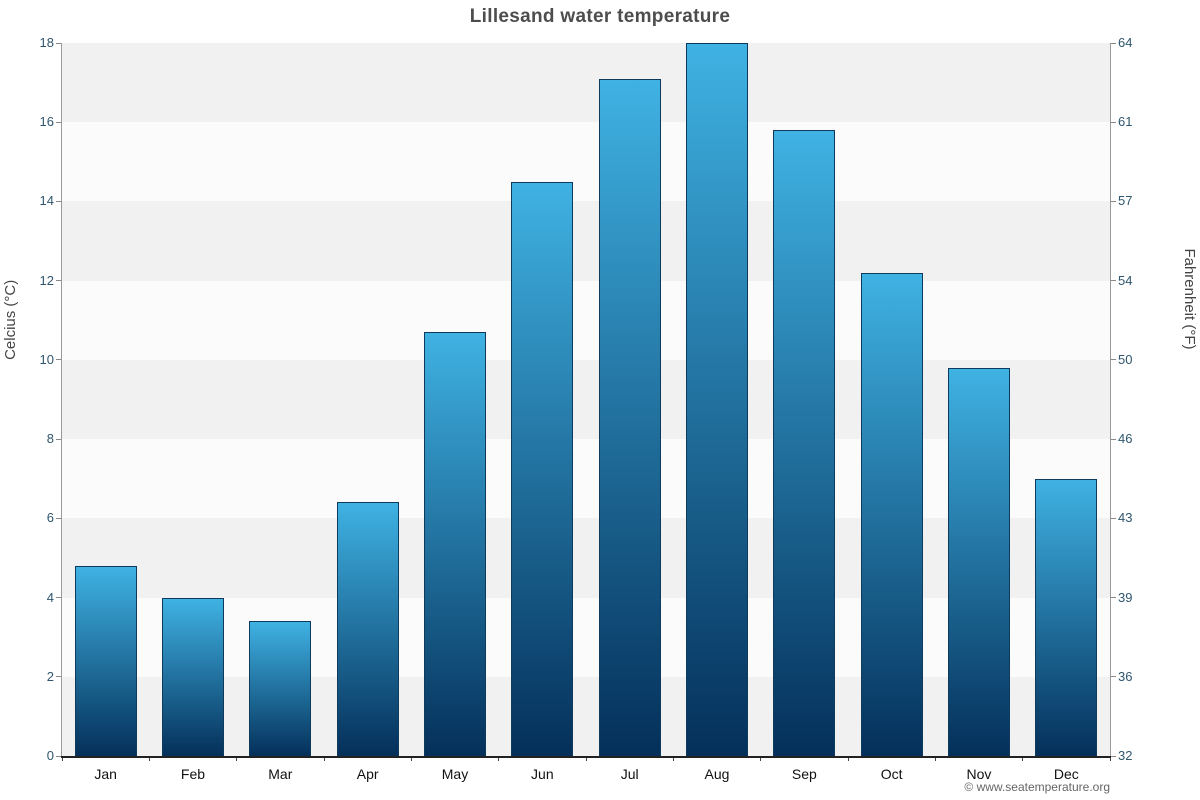  I want to click on bar-jul, so click(629, 417).